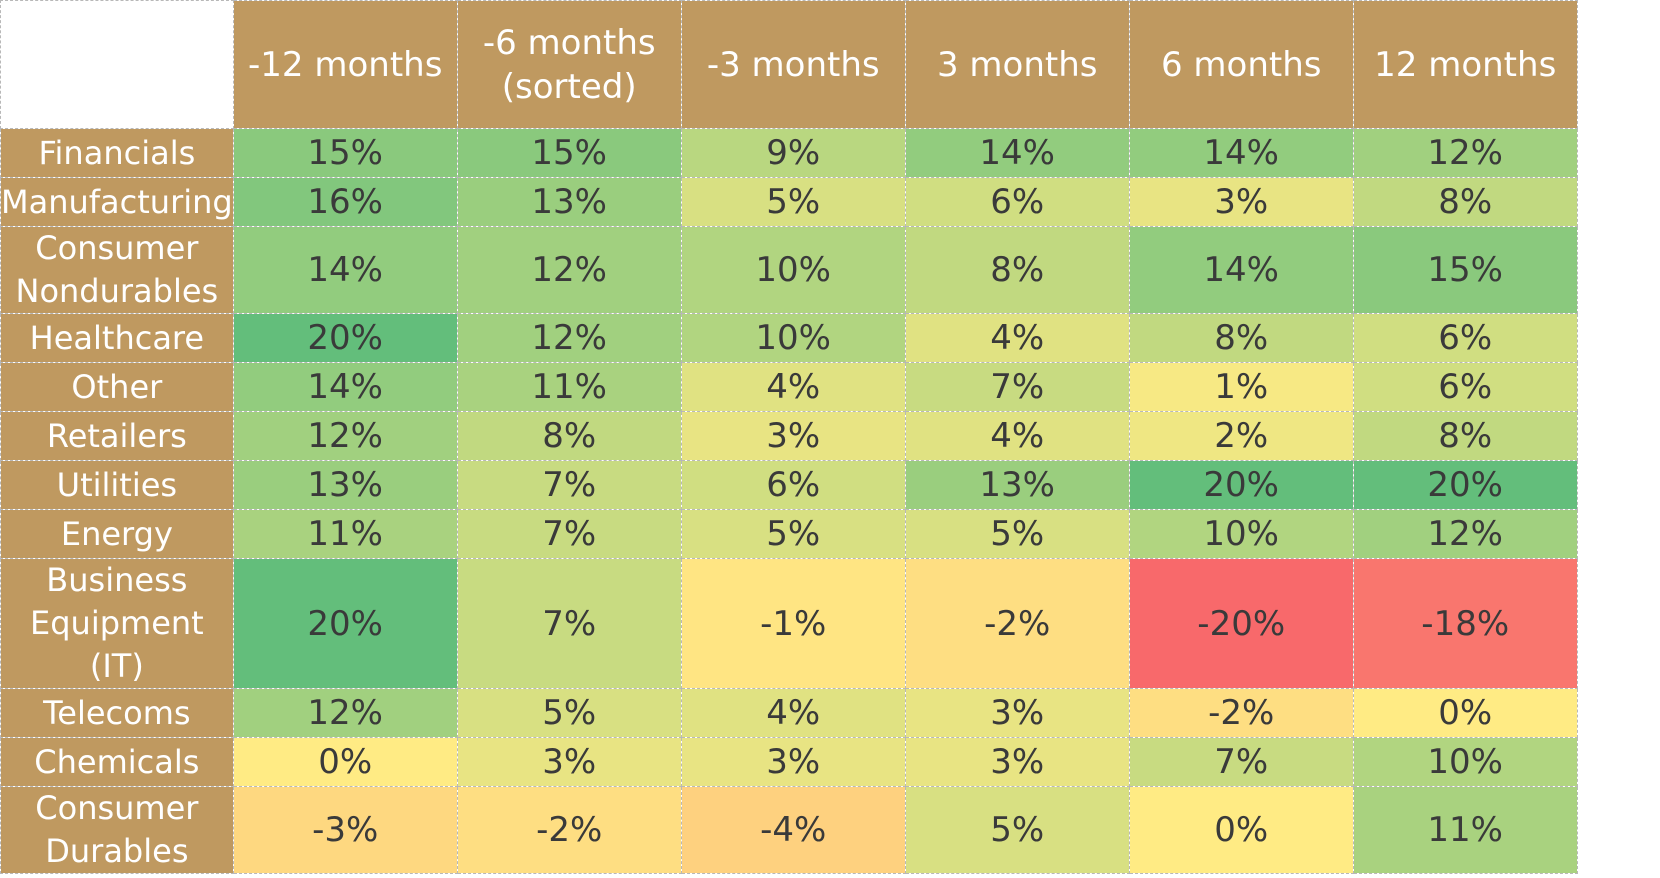 Image resolution: width=1660 pixels, height=878 pixels. What do you see at coordinates (117, 270) in the screenshot?
I see `row-label: Consumer Nondurables` at bounding box center [117, 270].